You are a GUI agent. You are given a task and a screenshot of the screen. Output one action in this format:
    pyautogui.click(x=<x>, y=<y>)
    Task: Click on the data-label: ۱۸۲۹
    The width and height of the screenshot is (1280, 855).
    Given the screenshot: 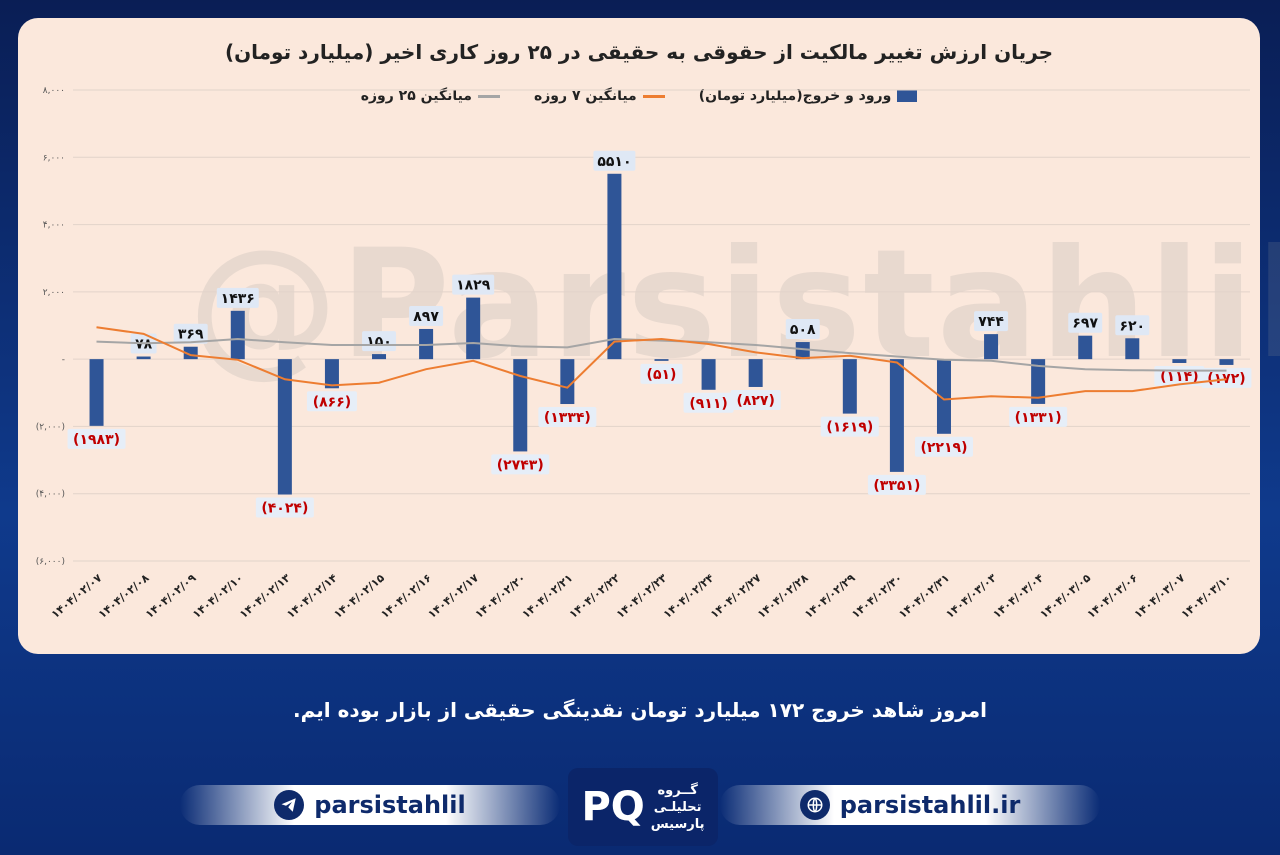 What is the action you would take?
    pyautogui.click(x=473, y=286)
    